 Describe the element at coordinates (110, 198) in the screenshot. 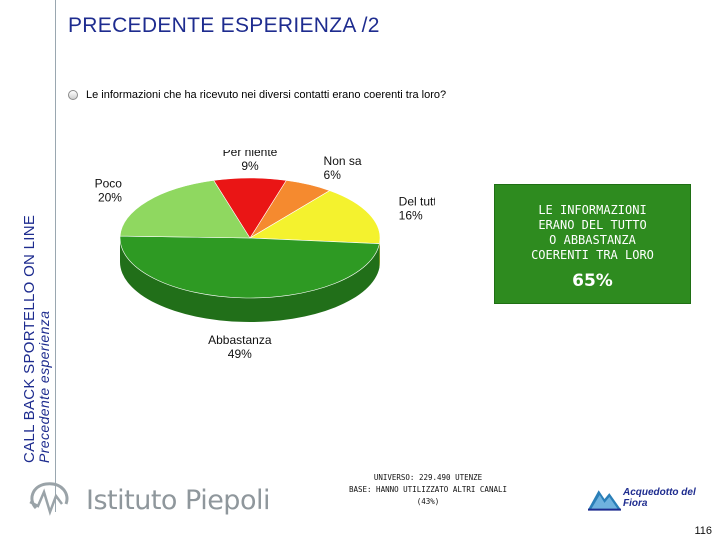

I see `value-label-poco: 20%` at that location.